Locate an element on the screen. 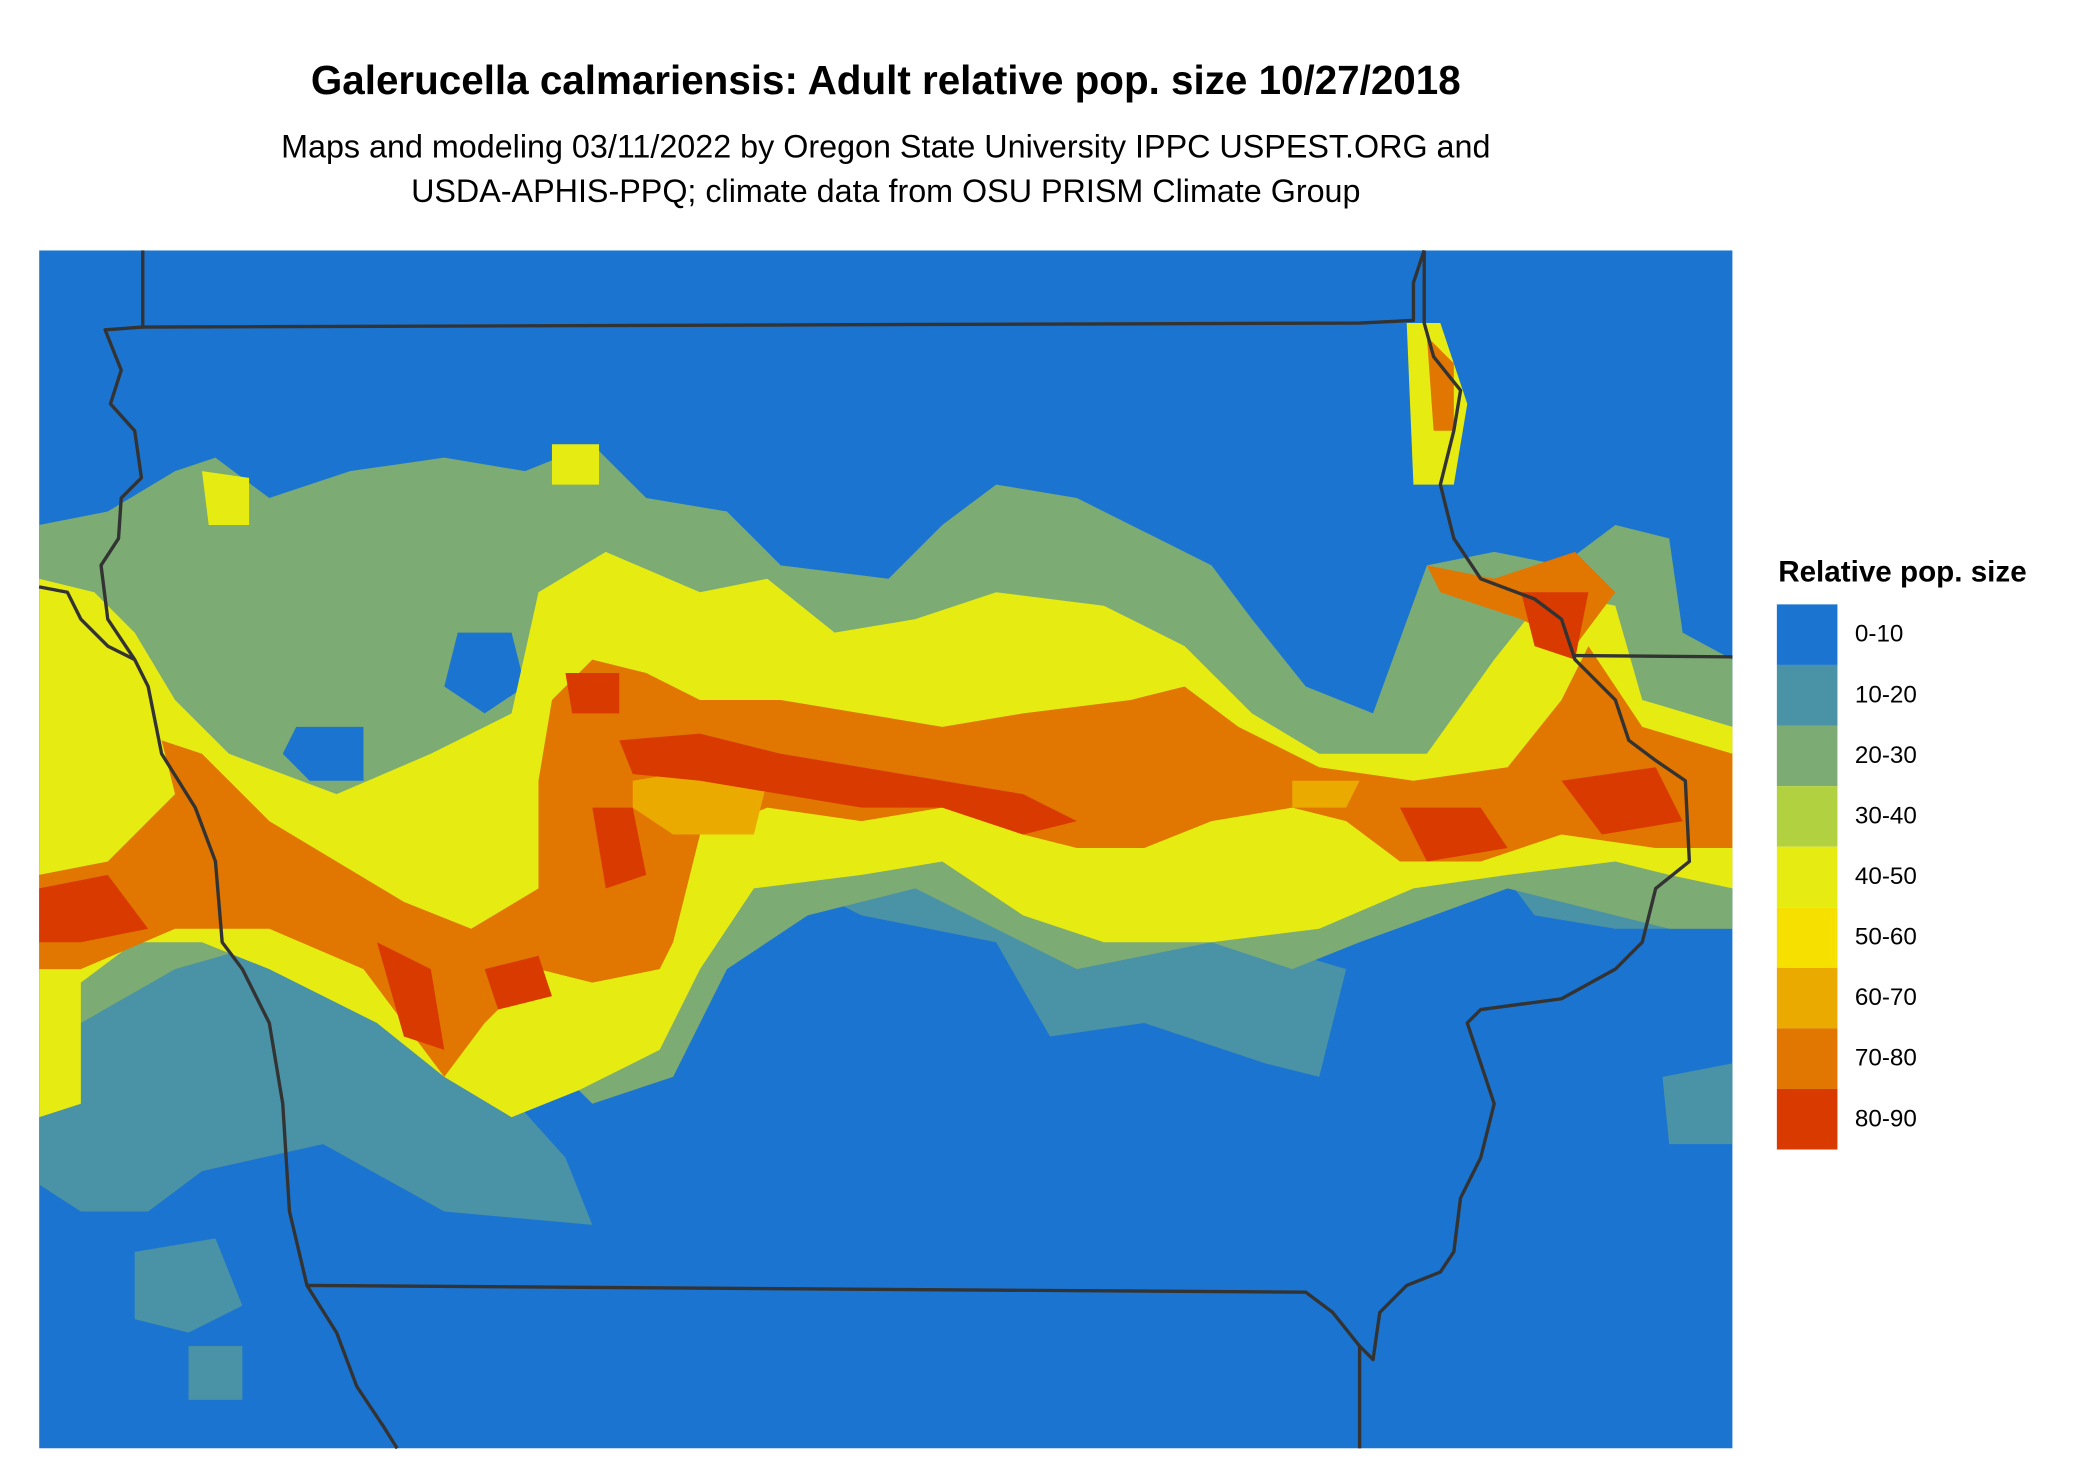 This screenshot has width=2100, height=1482. legend-label: 10-20 is located at coordinates (1886, 694).